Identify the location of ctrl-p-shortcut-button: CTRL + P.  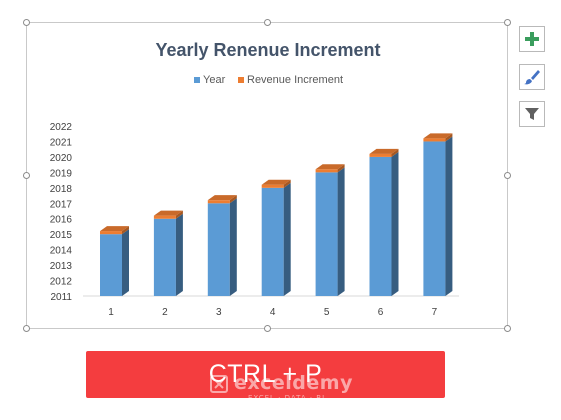
(265, 374).